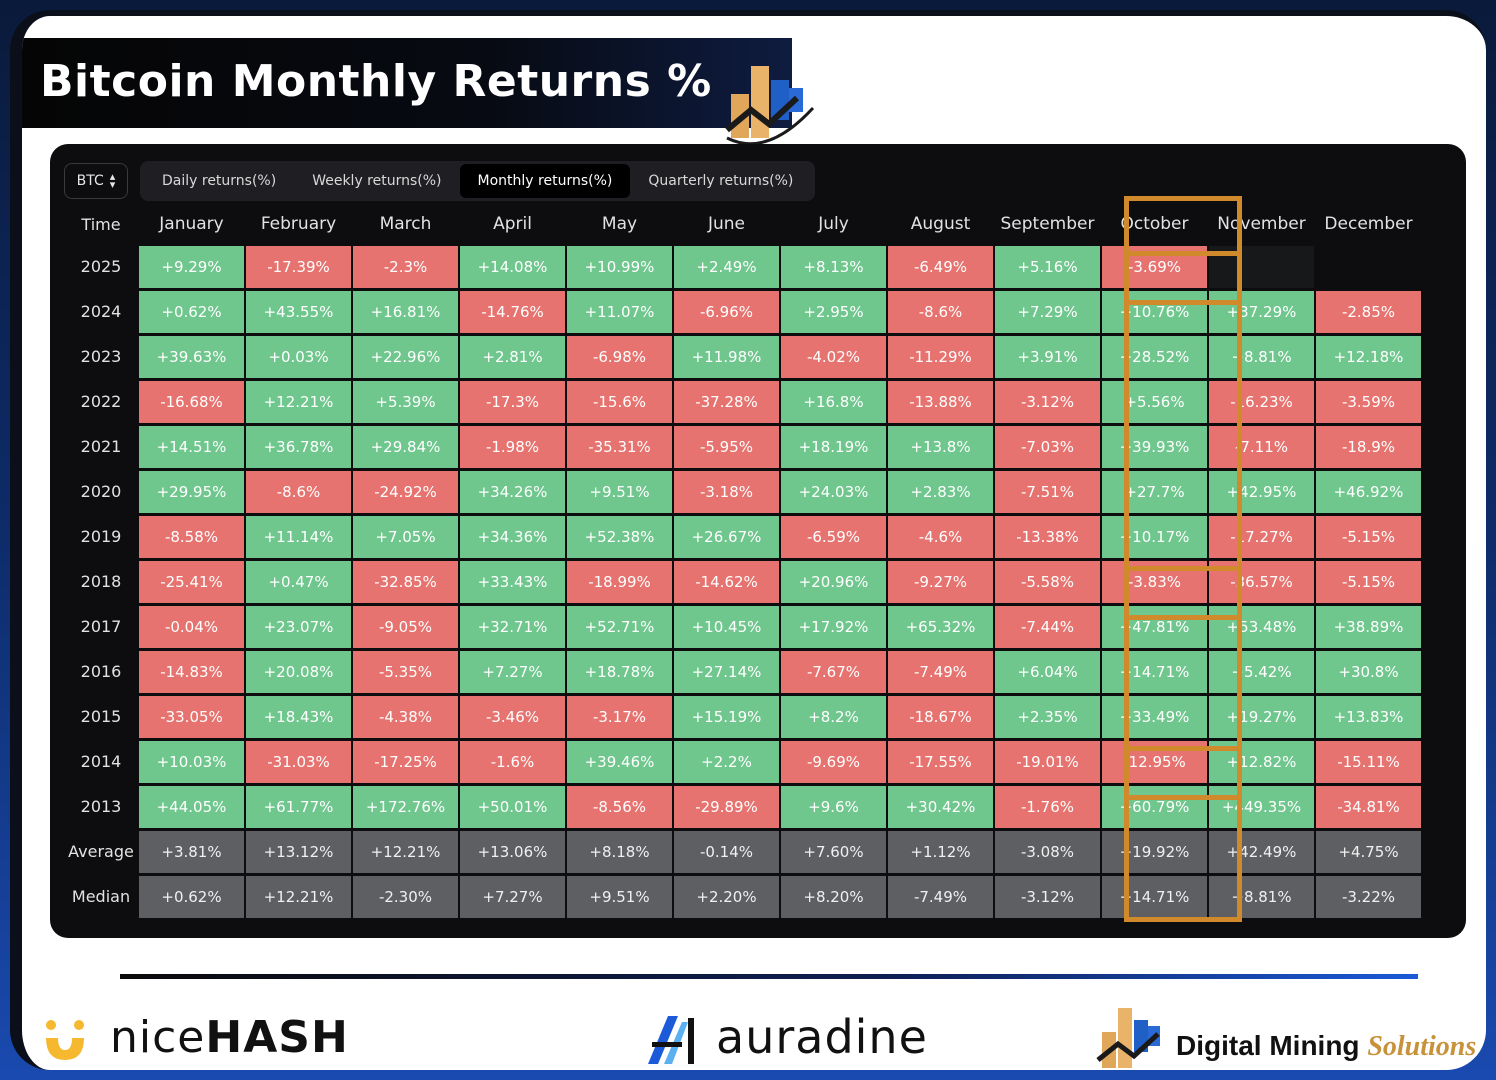 The width and height of the screenshot is (1496, 1080). What do you see at coordinates (101, 311) in the screenshot?
I see `row-label: 2024` at bounding box center [101, 311].